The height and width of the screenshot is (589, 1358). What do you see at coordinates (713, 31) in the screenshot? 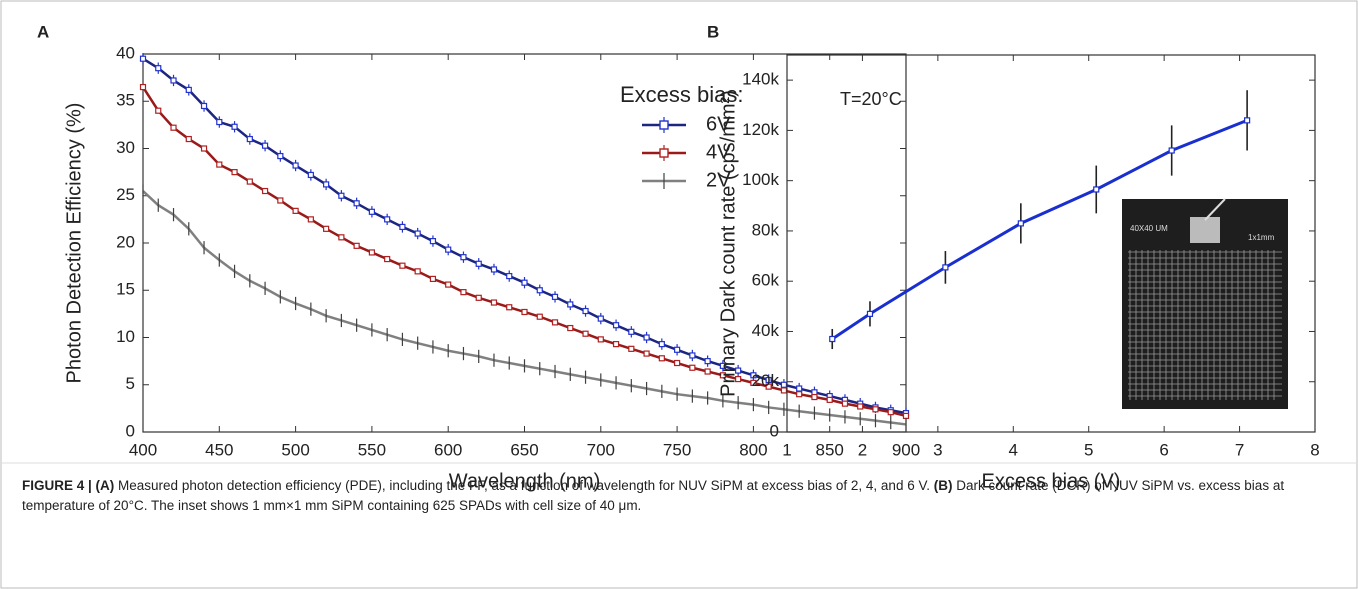
I see `panel-label: B` at bounding box center [713, 31].